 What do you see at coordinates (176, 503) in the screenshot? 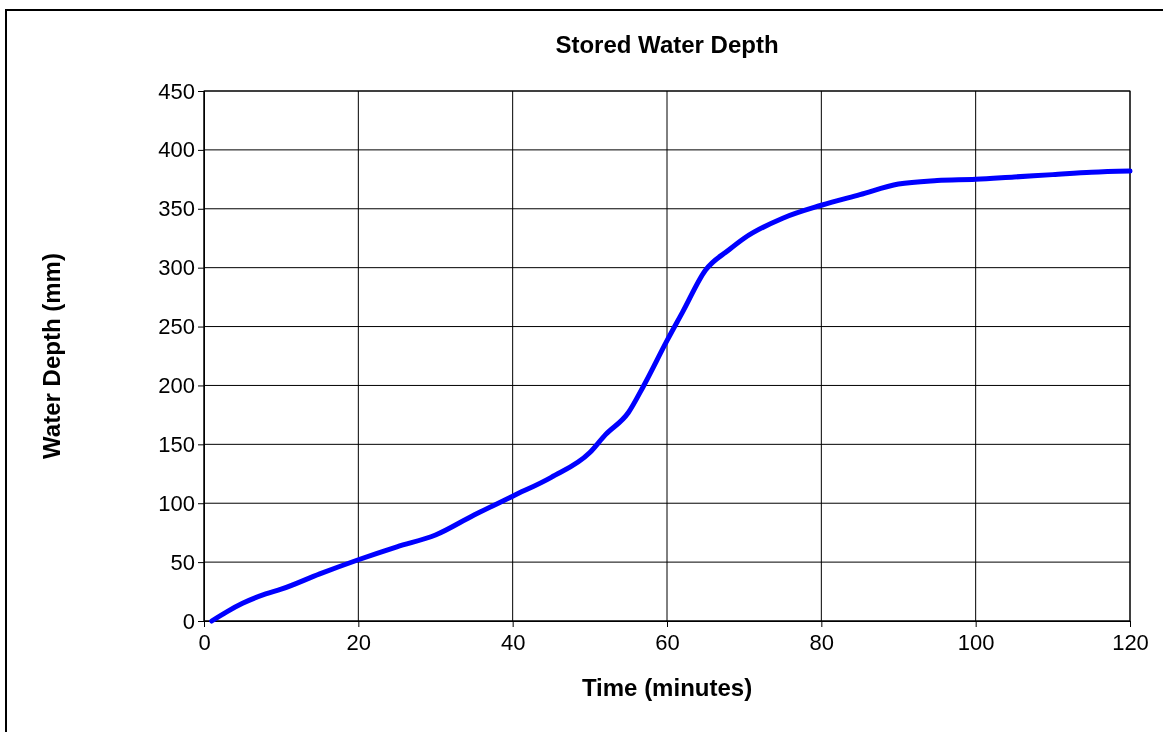
I see `y-tick-label: 100` at bounding box center [176, 503].